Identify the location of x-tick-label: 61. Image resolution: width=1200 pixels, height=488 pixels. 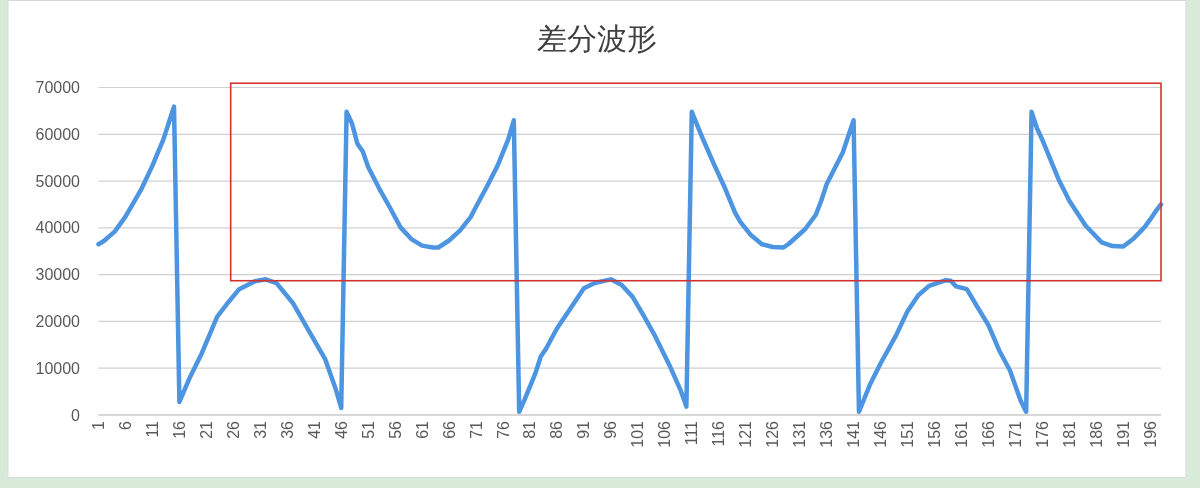
(422, 429).